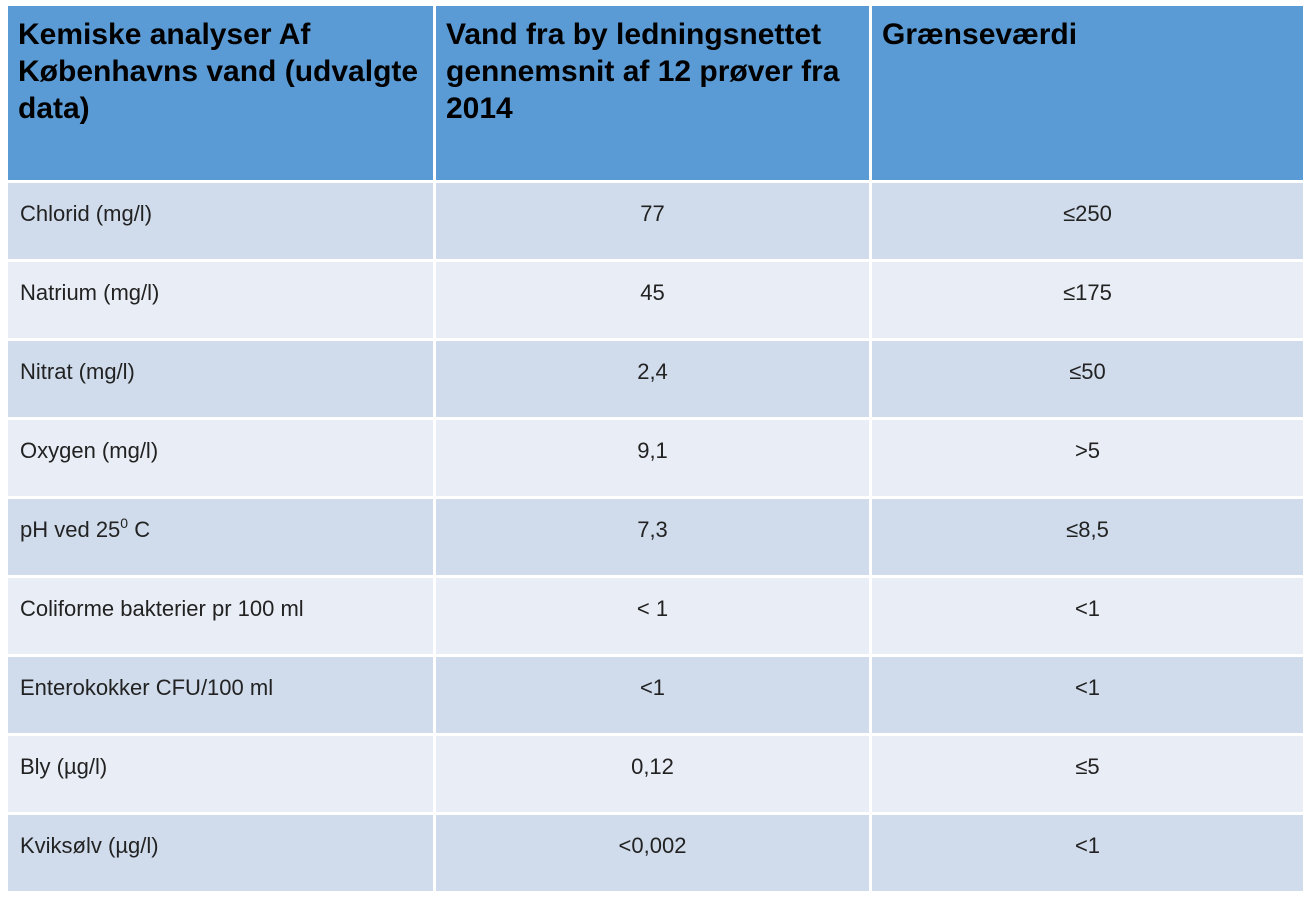  I want to click on ph-unit: C, so click(139, 529).